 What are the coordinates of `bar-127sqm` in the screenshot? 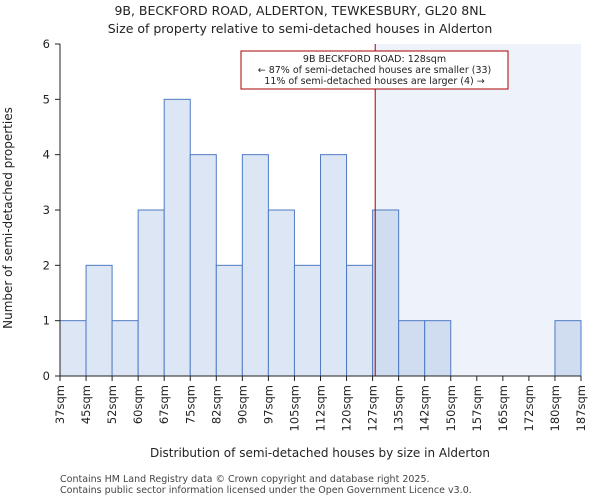 It's located at (386, 293).